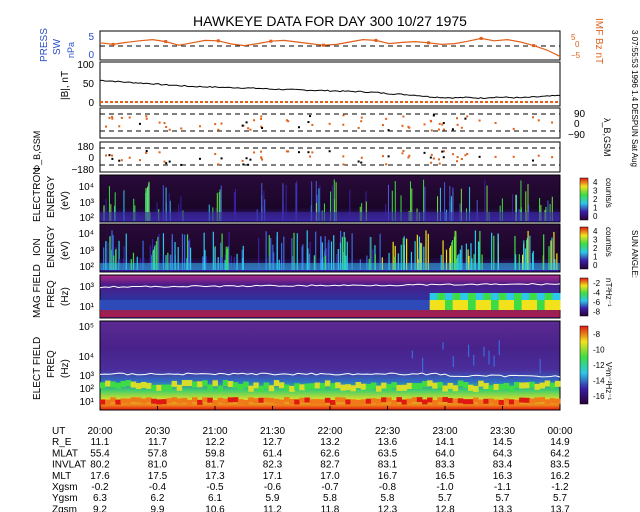 The height and width of the screenshot is (512, 640). I want to click on ephemeris-cell: 12.2, so click(215, 442).